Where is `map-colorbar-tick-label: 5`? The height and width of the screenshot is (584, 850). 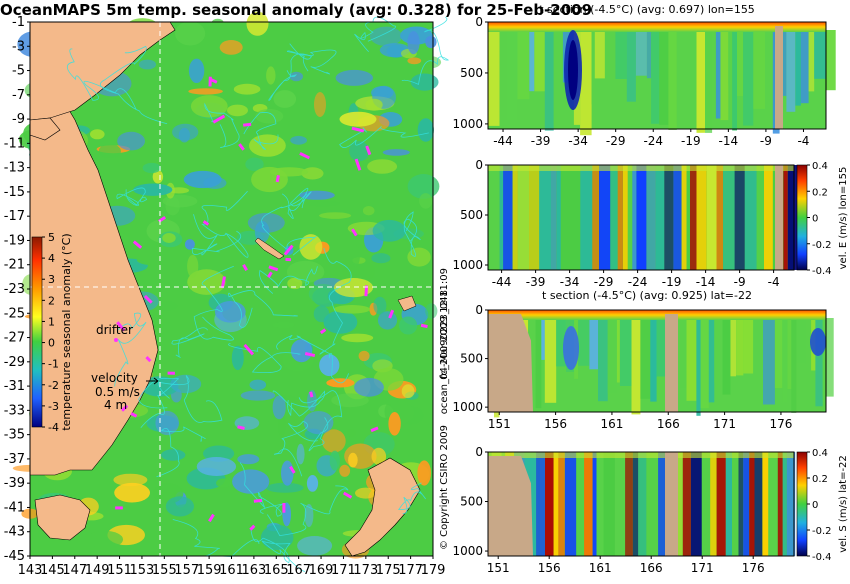 map-colorbar-tick-label: 5 is located at coordinates (51, 237).